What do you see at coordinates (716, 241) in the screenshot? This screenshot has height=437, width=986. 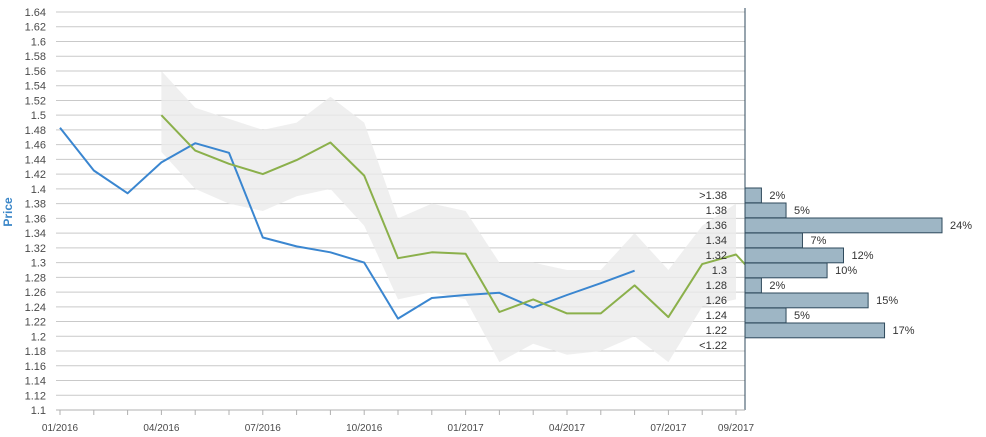 I see `distribution-label: 1.34` at bounding box center [716, 241].